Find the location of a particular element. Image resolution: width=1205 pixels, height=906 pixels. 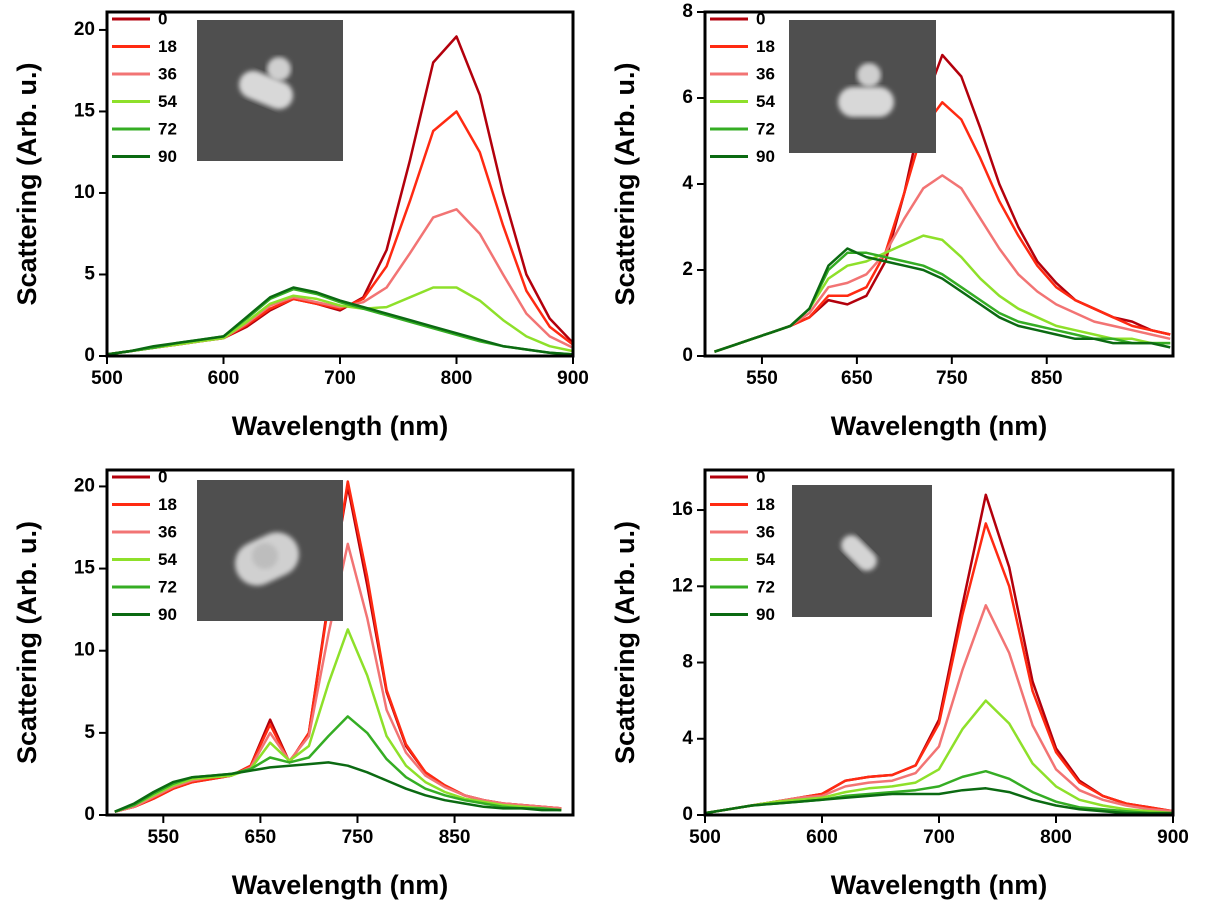

y-tick-label: 6 is located at coordinates (687, 97).